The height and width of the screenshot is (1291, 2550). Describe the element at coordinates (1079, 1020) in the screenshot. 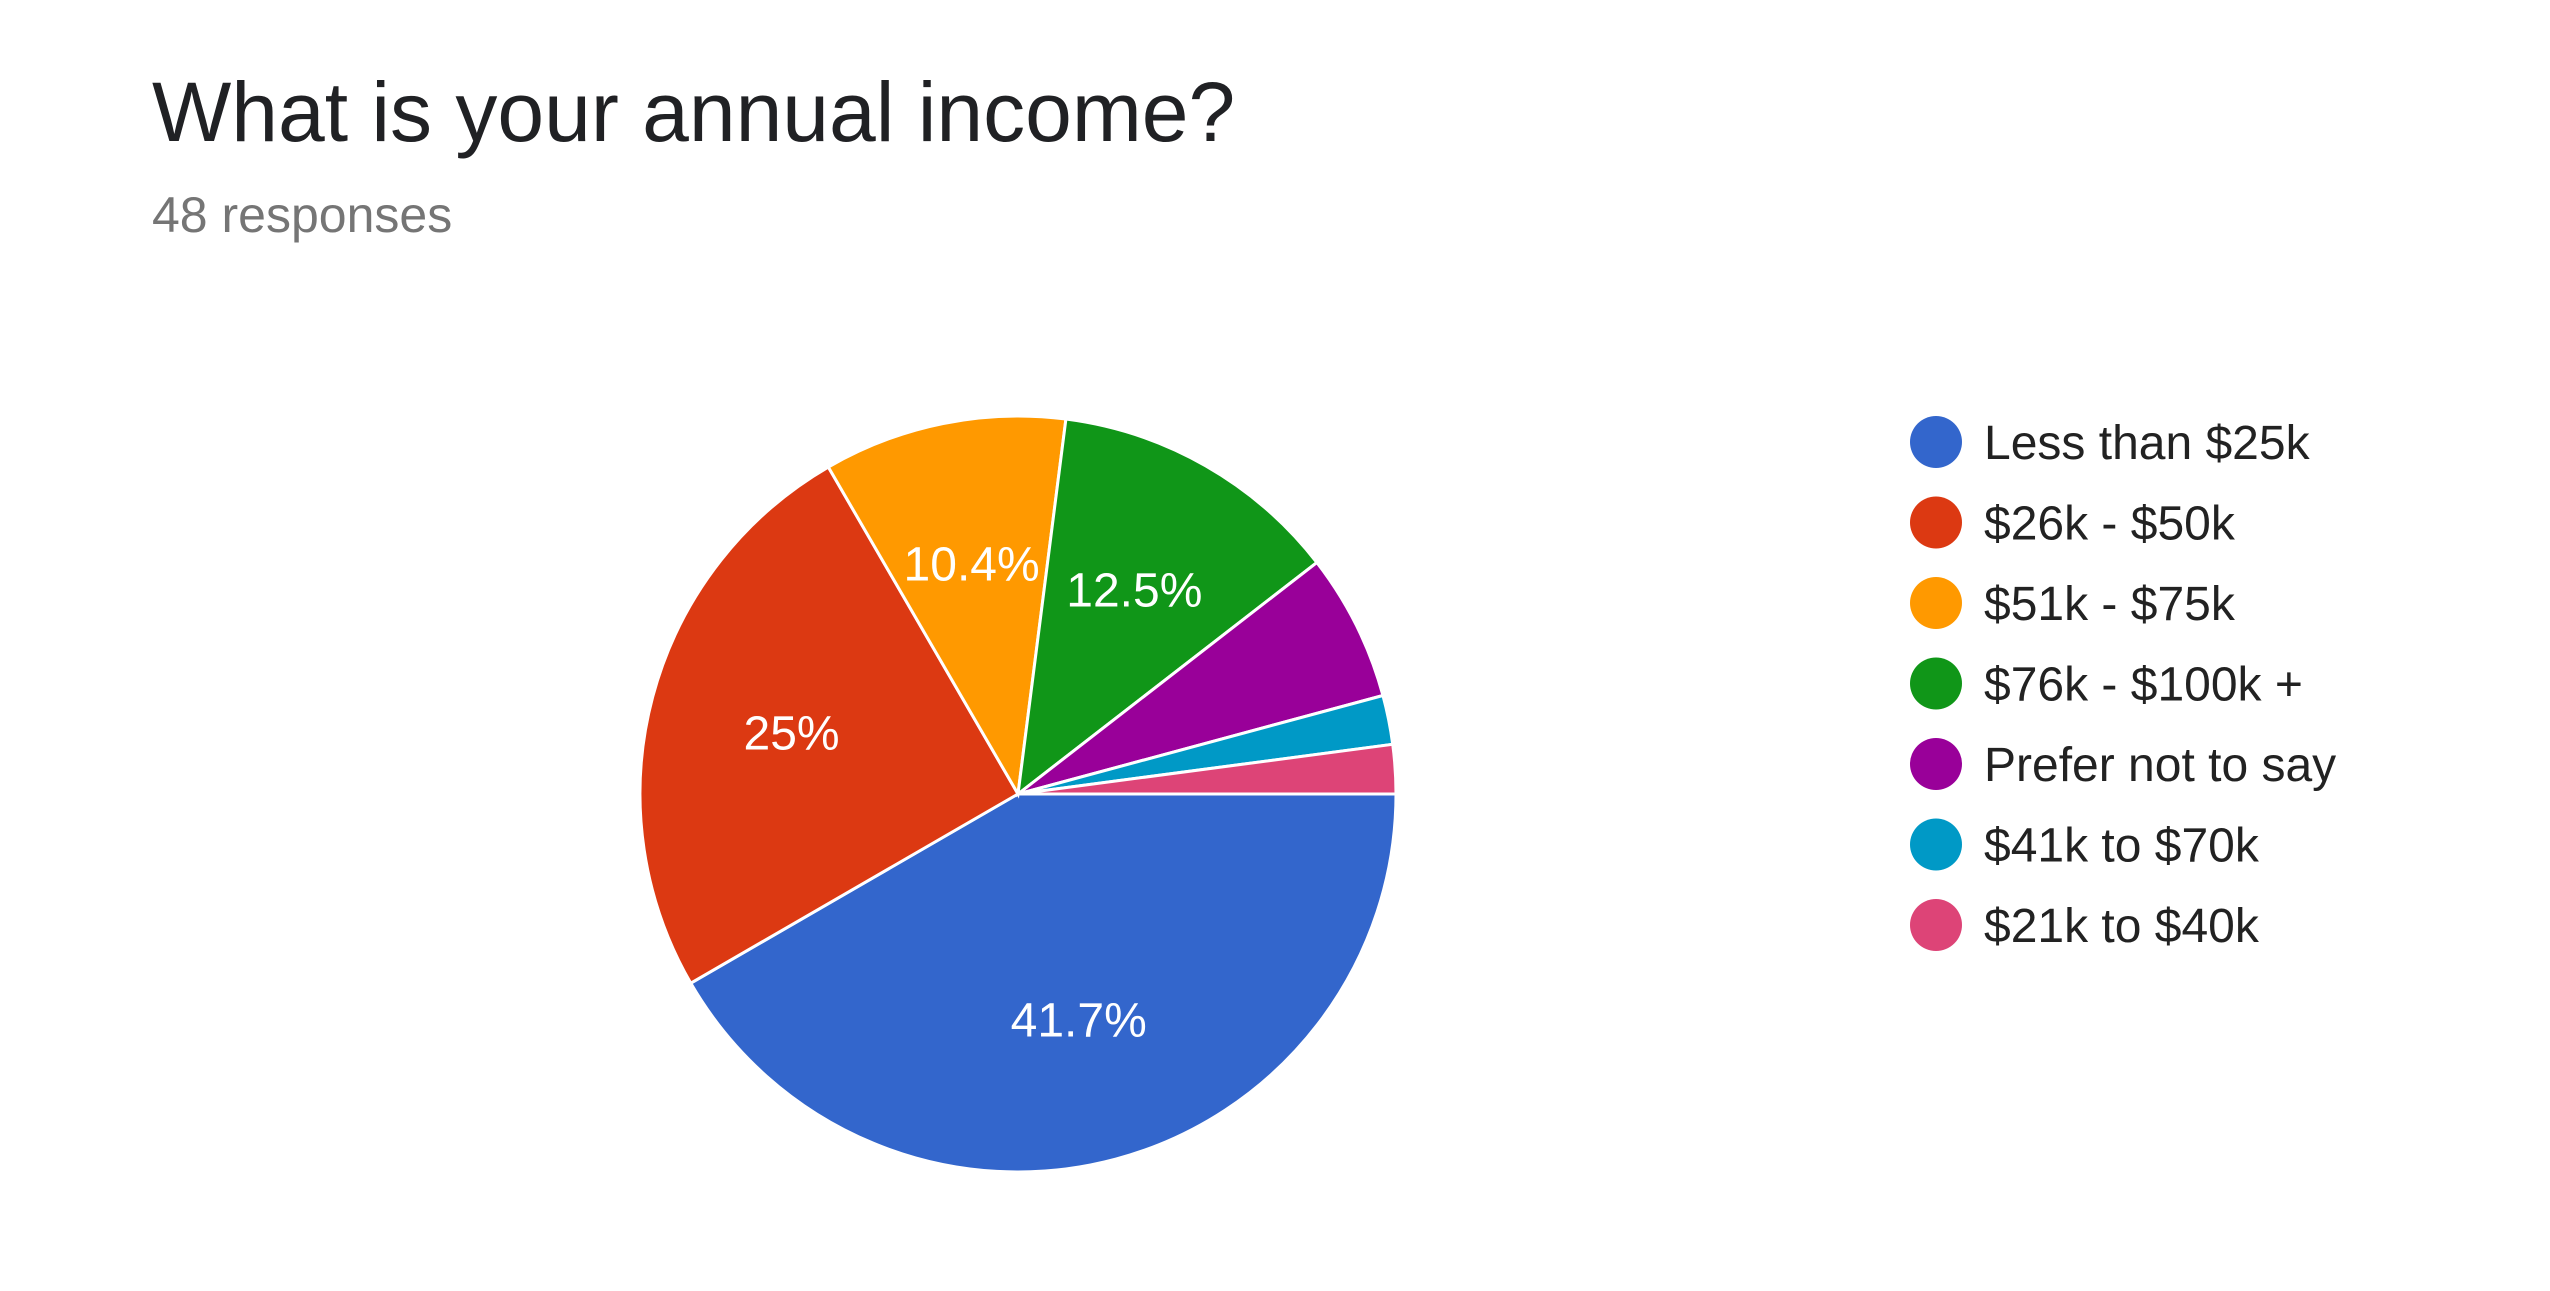

I see `slice-percent-label: 41.7%` at that location.